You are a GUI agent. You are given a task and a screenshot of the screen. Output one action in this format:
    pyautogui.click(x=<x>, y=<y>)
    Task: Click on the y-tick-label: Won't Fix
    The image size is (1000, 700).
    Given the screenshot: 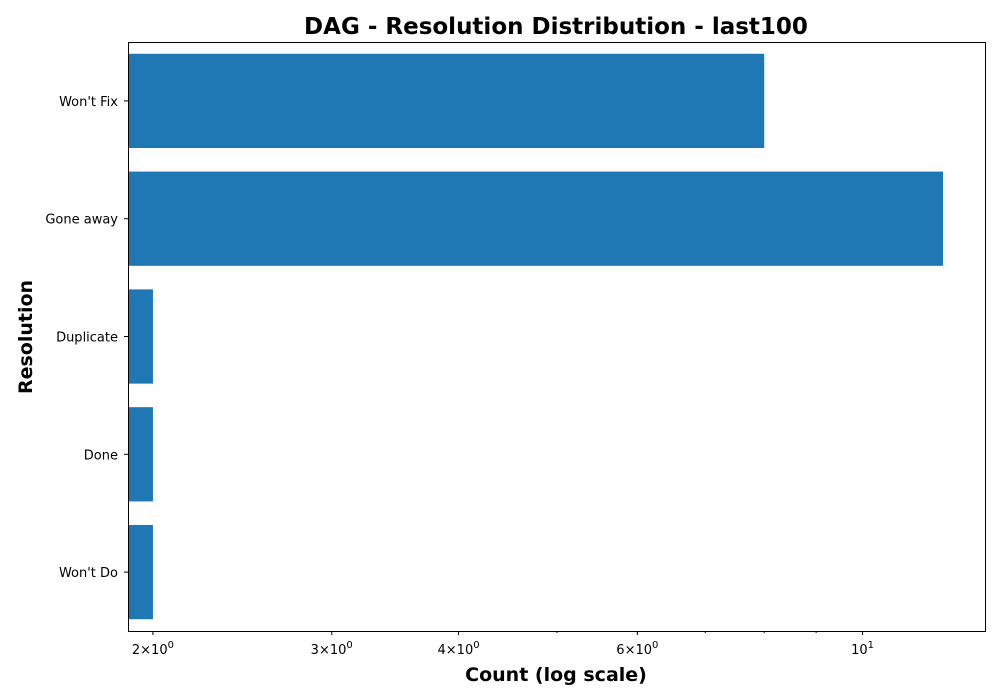 What is the action you would take?
    pyautogui.click(x=88, y=102)
    